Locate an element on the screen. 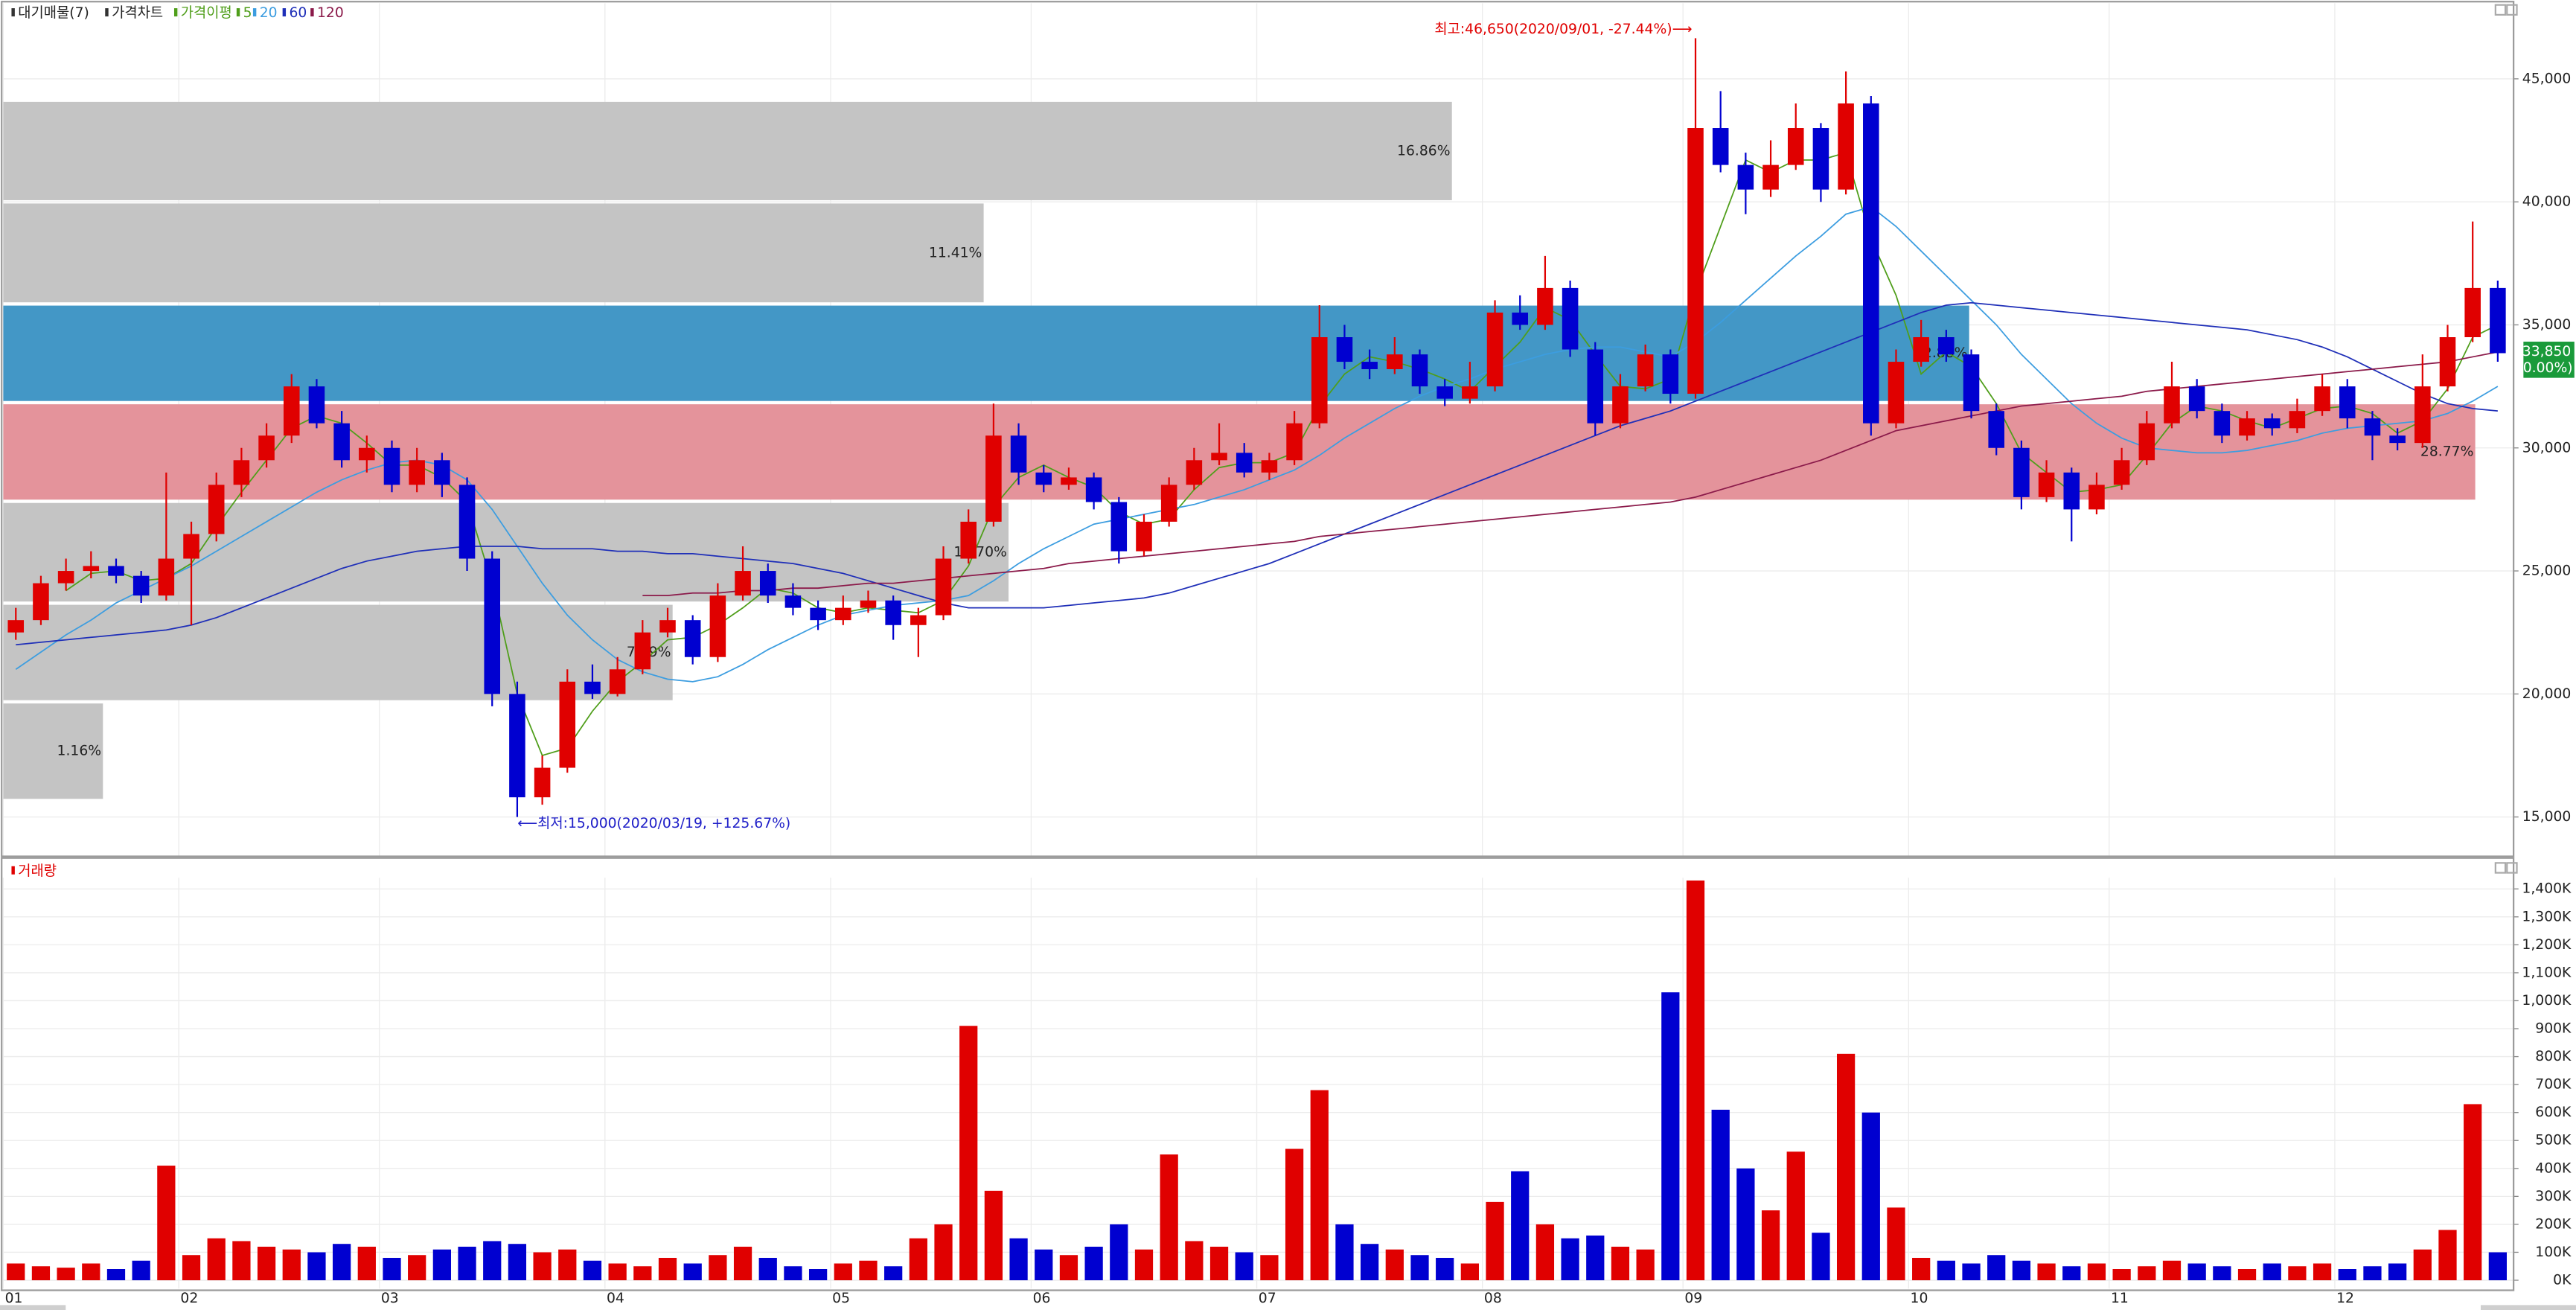 This screenshot has height=1310, width=2576. high-annotation: 최고:46,650(2020/09/01, -27.44%)⟶ is located at coordinates (1563, 29).